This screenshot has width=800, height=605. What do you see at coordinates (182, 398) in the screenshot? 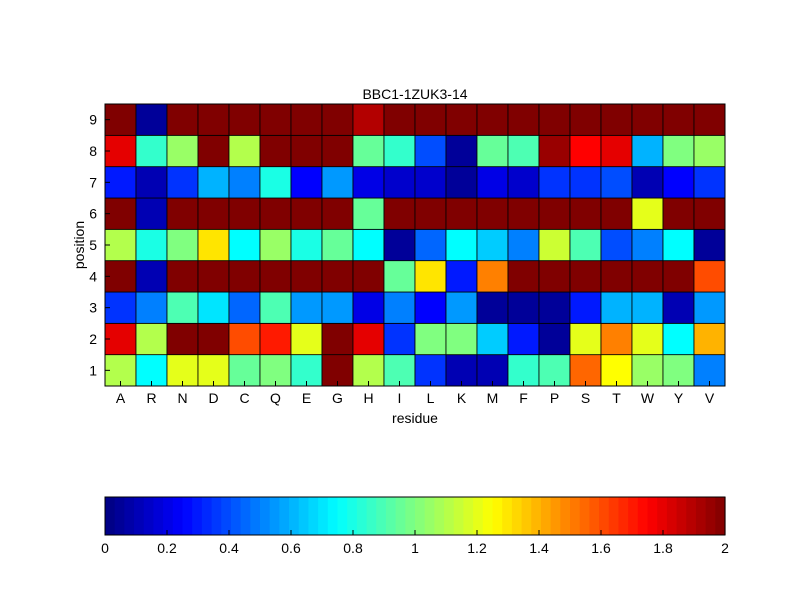
I see `x-tick-label: N` at bounding box center [182, 398].